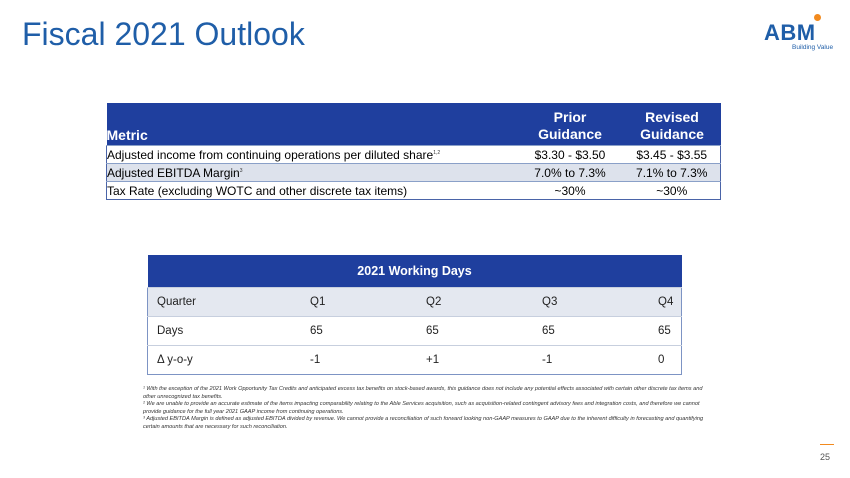  I want to click on prior-cell: $3.30 - $3.50, so click(570, 154).